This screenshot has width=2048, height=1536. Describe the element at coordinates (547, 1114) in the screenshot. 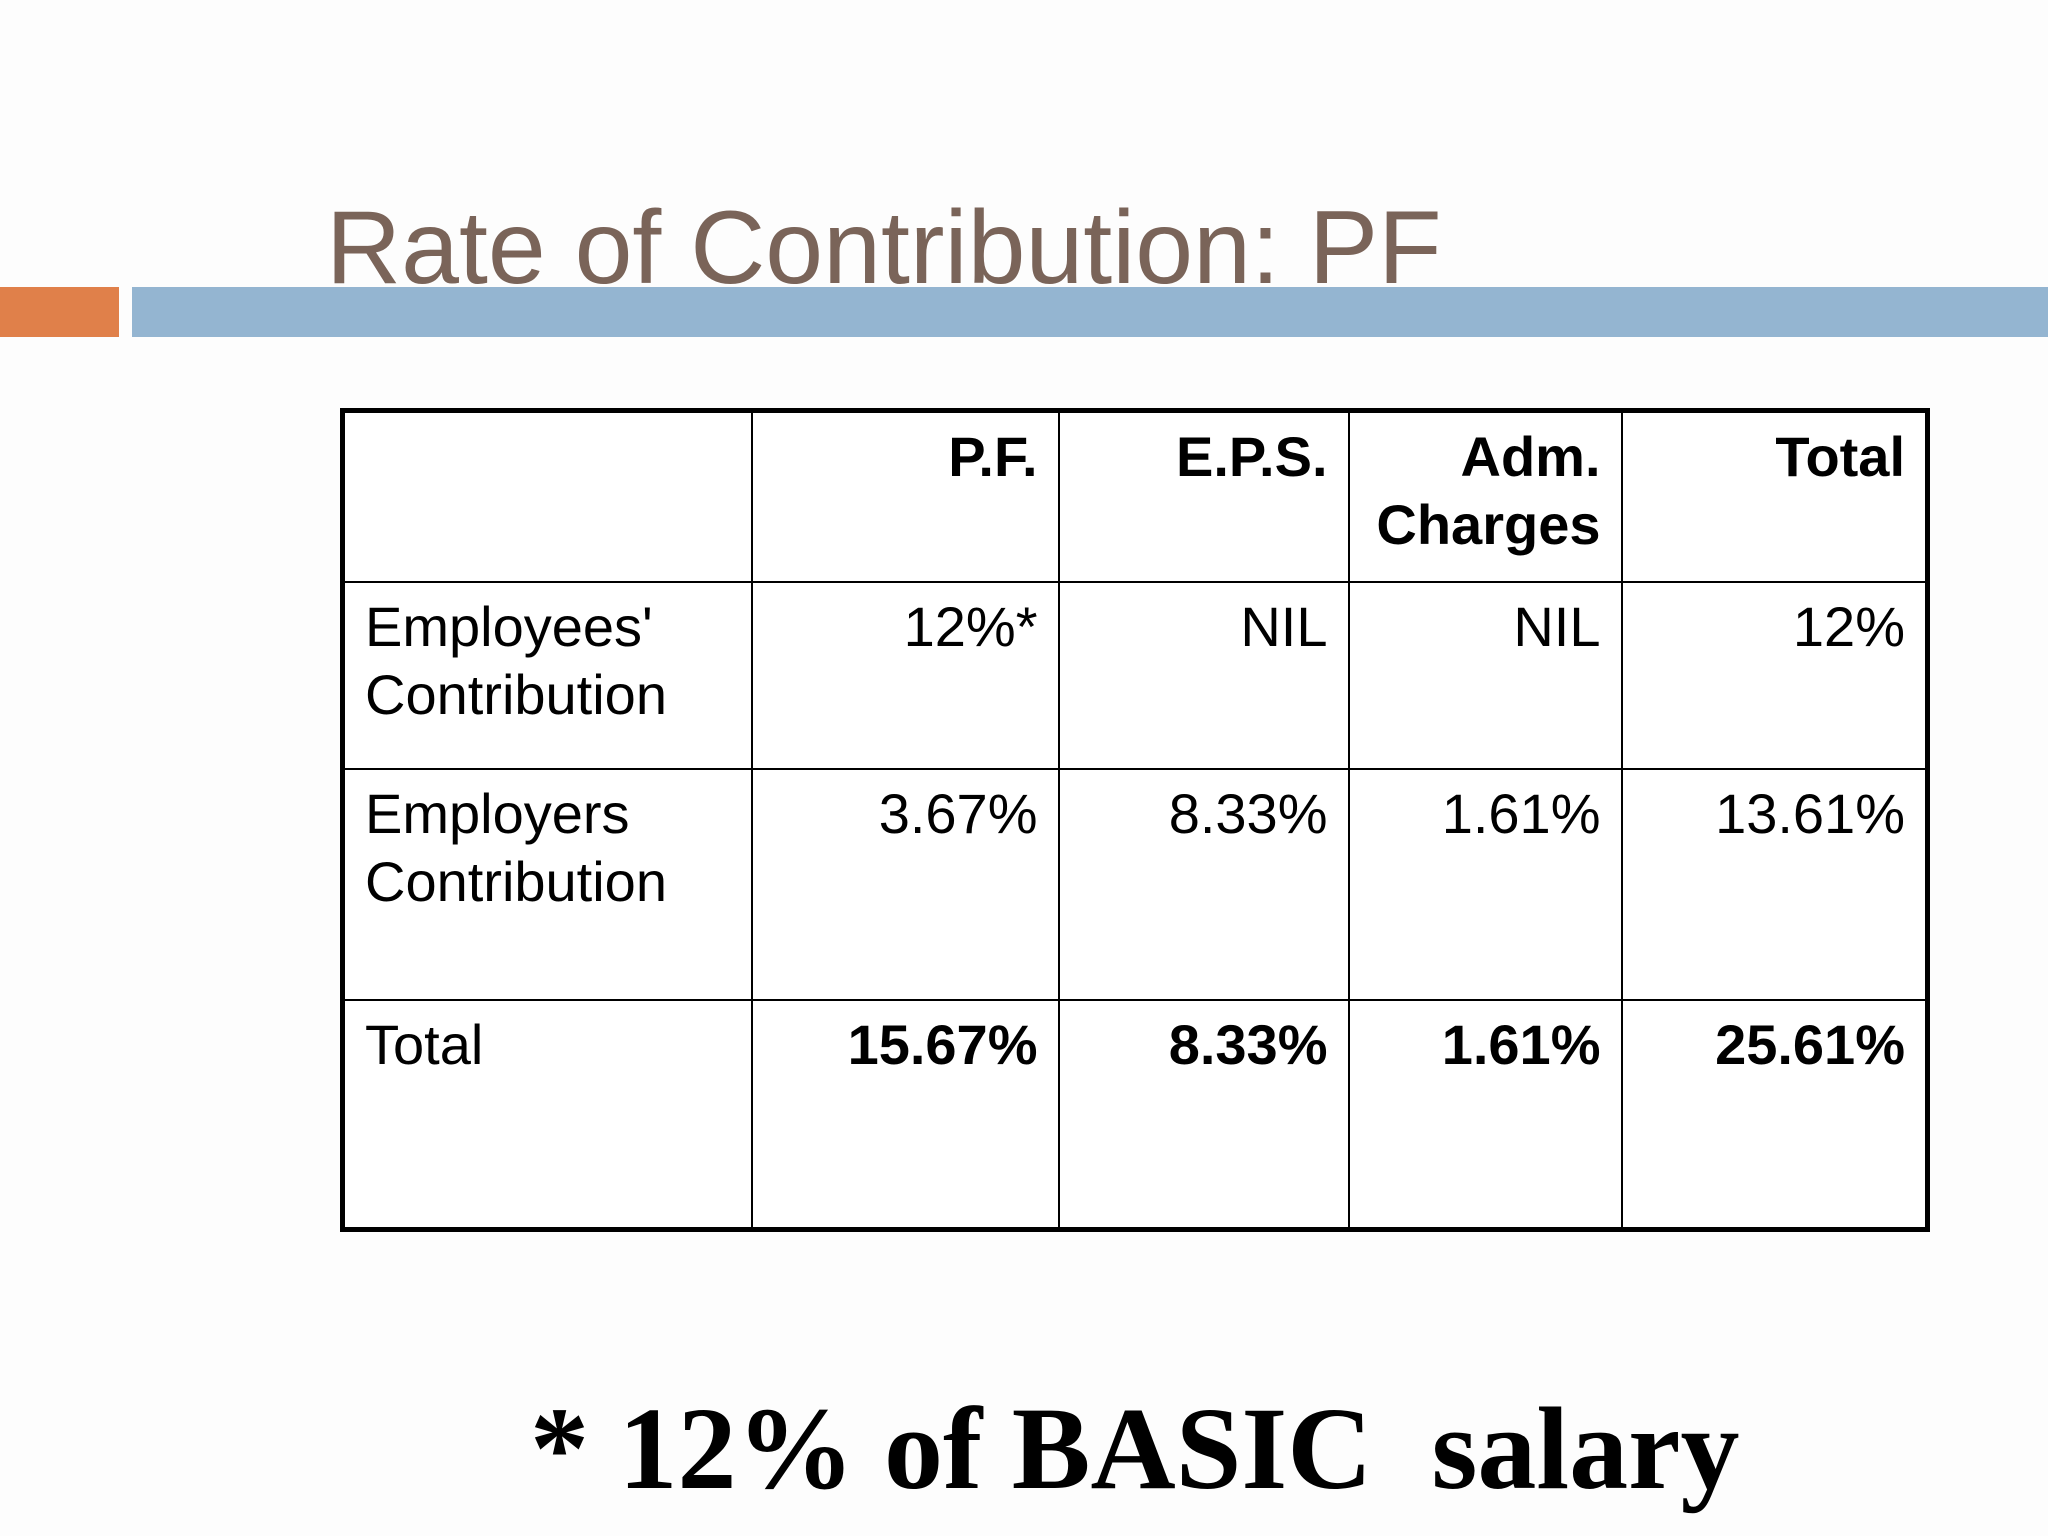

I see `row-label: Total` at that location.